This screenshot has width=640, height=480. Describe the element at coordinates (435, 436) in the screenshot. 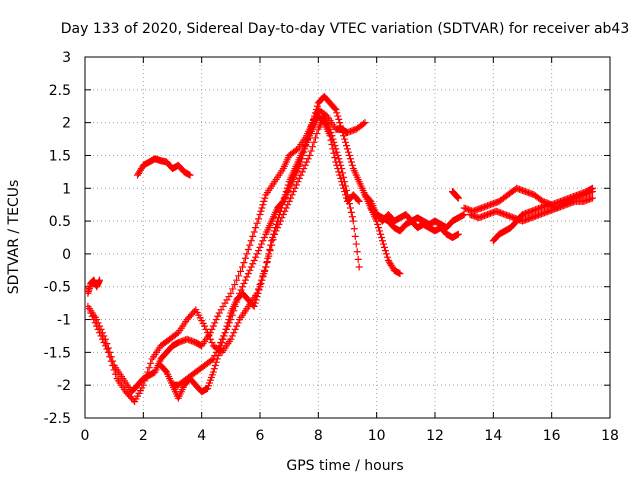

I see `x-tick-label: 12` at that location.